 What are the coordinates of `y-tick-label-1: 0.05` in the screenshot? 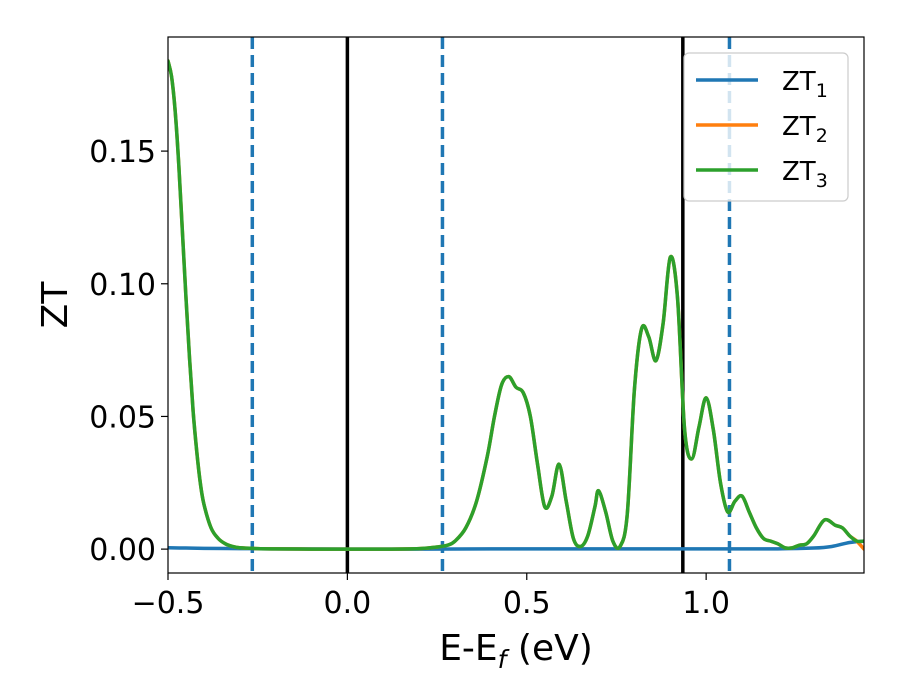 It's located at (122, 417).